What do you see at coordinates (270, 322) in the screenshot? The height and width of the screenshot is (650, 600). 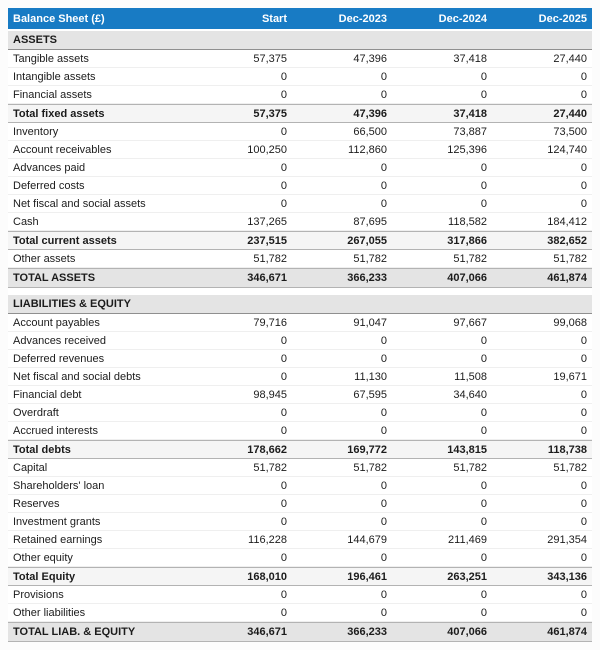 I see `cell-start: 79,716` at bounding box center [270, 322].